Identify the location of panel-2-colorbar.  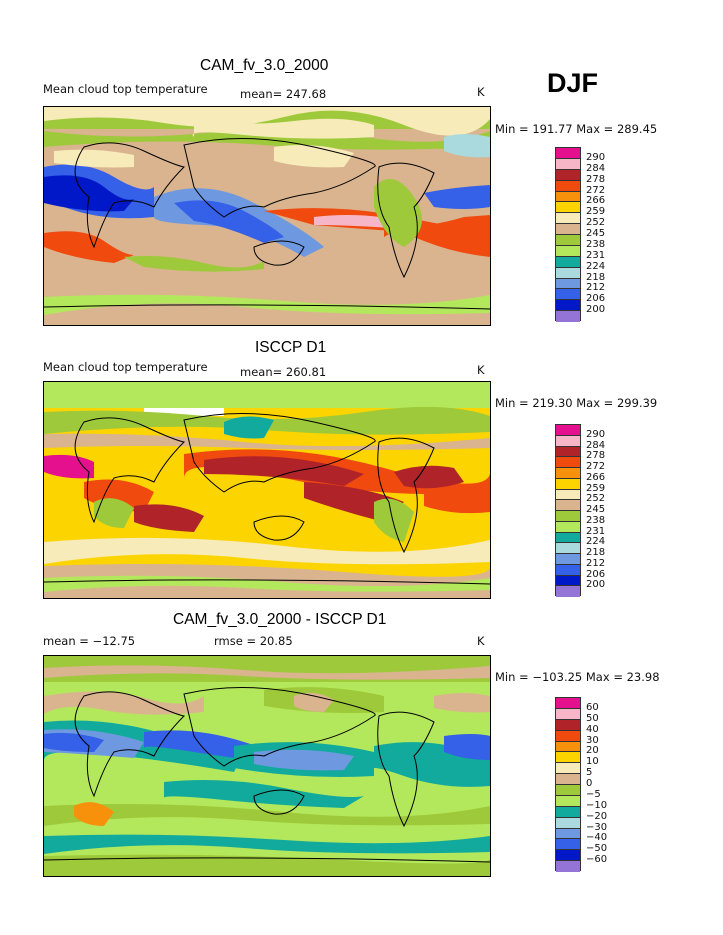
(568, 510).